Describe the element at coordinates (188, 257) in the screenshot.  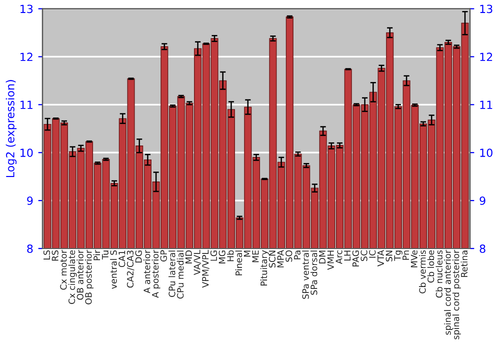
I see `x-tick-label: MD` at that location.